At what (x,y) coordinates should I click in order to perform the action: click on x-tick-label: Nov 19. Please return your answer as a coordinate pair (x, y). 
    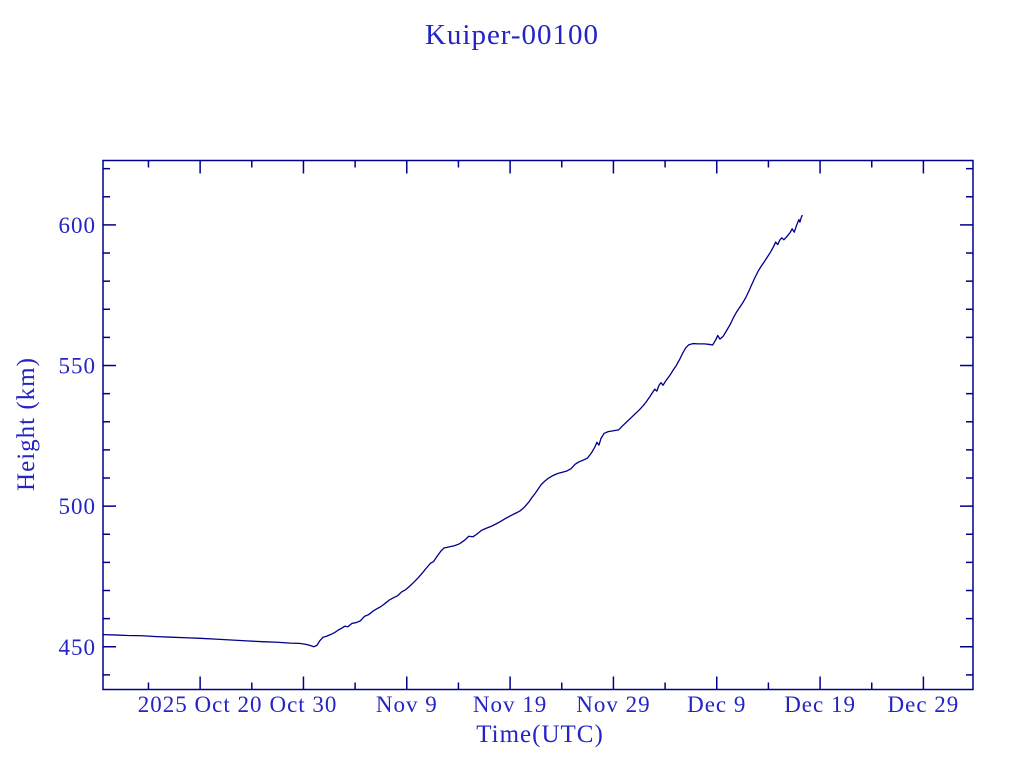
    Looking at the image, I should click on (510, 704).